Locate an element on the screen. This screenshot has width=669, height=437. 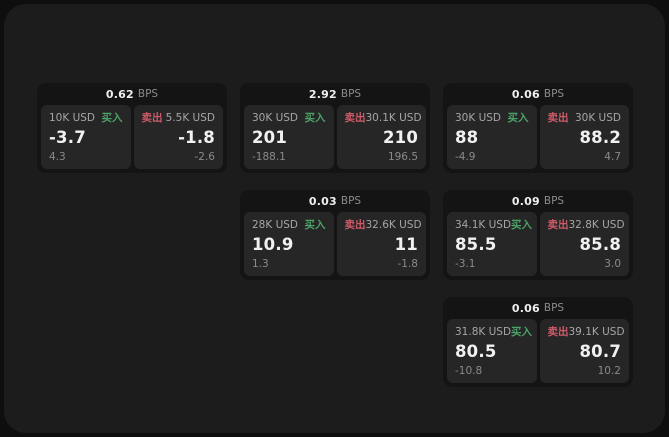
buy-tile-header: 34.1K USD 买入 is located at coordinates (494, 225).